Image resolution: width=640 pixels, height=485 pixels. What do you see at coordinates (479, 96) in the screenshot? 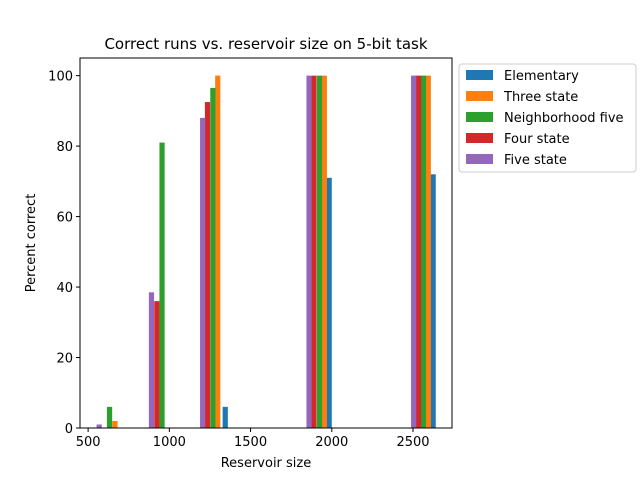
I see `legend-swatch-three-state` at bounding box center [479, 96].